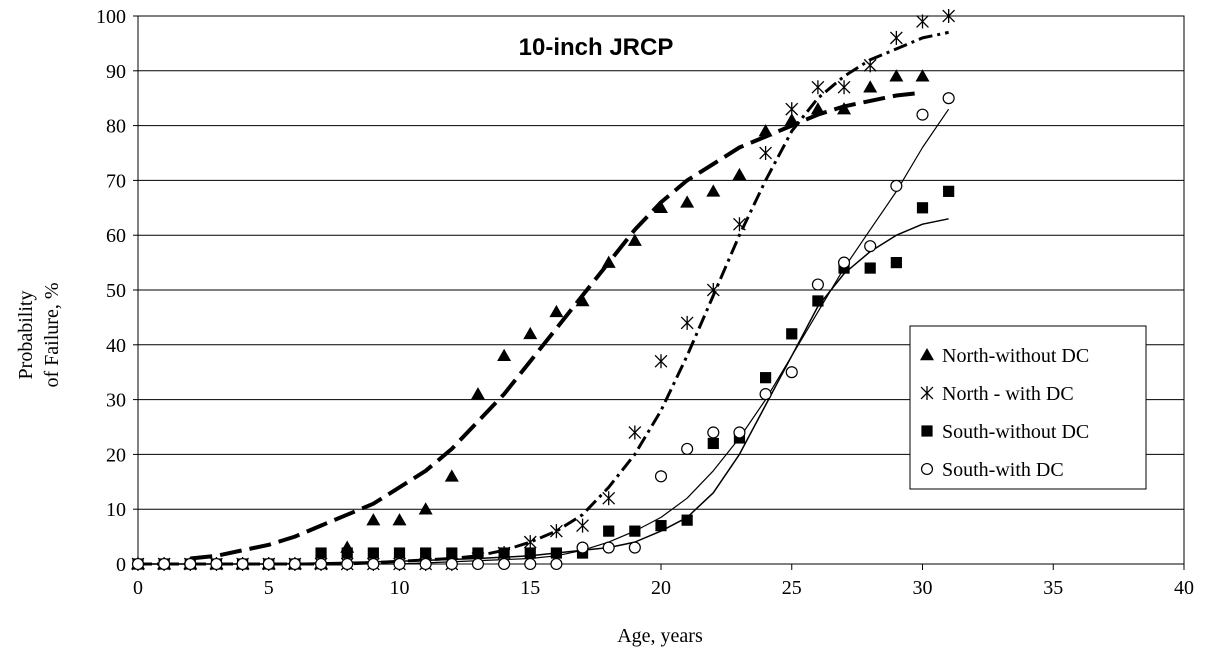 The image size is (1210, 650). I want to click on legend-marker-south-with-dc, so click(927, 469).